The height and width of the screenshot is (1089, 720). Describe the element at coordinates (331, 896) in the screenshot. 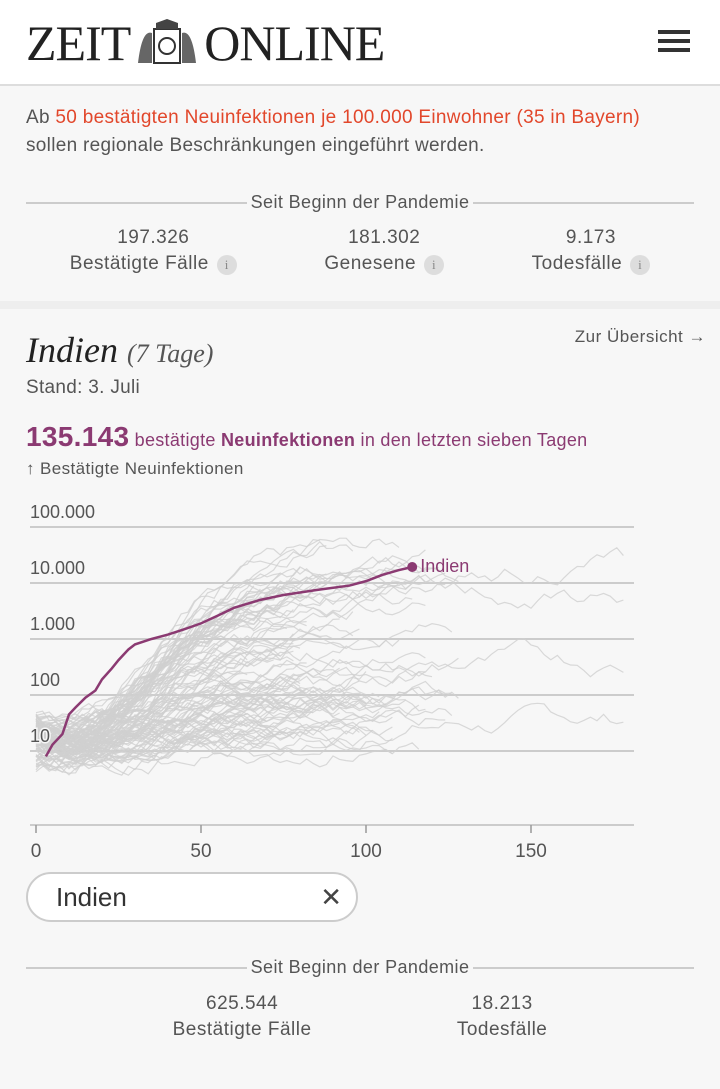

I see `close-icon: ✕` at that location.